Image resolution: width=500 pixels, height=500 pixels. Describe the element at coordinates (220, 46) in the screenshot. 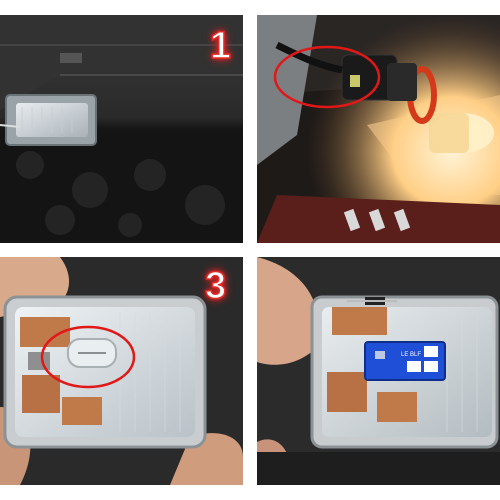

I see `step-number-1: 1` at that location.